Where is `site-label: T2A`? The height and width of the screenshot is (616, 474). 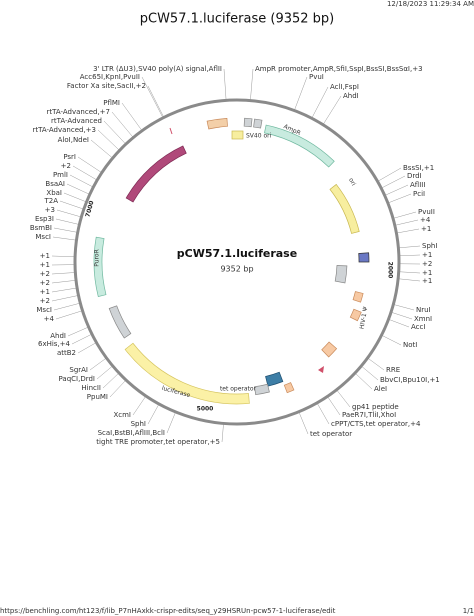
site-label: T2A is located at coordinates (50, 201).